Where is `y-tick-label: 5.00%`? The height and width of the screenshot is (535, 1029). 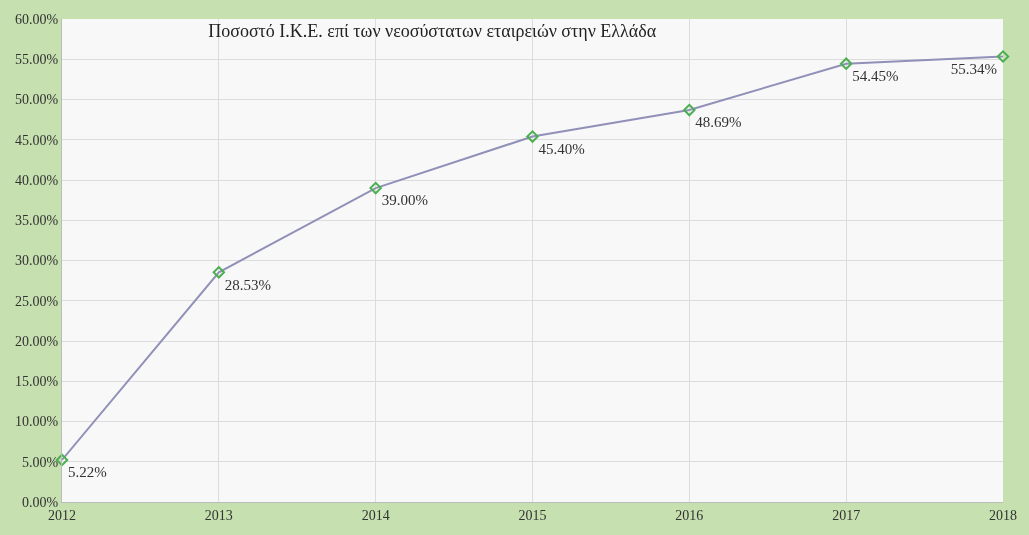
y-tick-label: 5.00% is located at coordinates (40, 462).